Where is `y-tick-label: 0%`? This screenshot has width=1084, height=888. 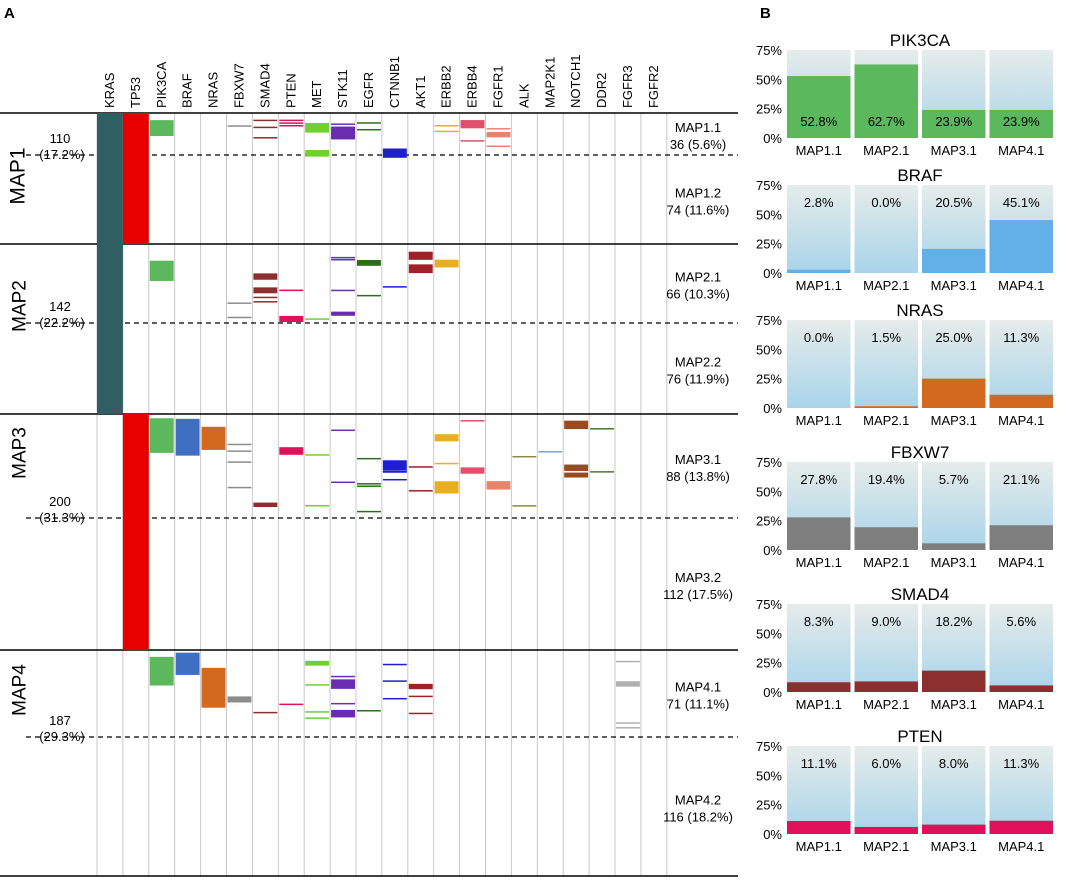 y-tick-label: 0% is located at coordinates (772, 550).